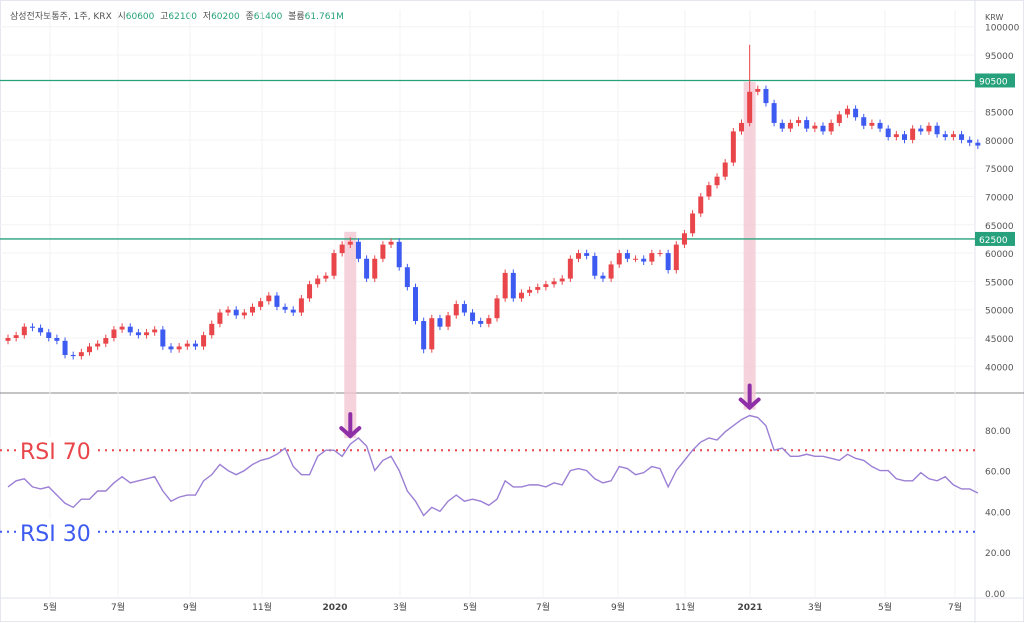  What do you see at coordinates (999, 170) in the screenshot?
I see `price-tick-label: 75000` at bounding box center [999, 170].